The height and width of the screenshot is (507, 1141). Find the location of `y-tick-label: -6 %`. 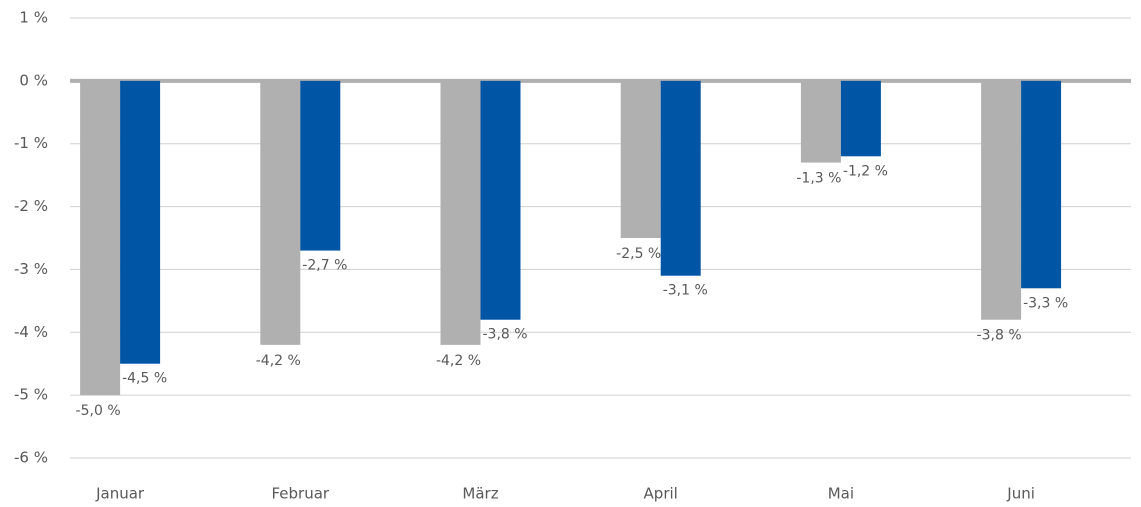

y-tick-label: -6 % is located at coordinates (31, 458).